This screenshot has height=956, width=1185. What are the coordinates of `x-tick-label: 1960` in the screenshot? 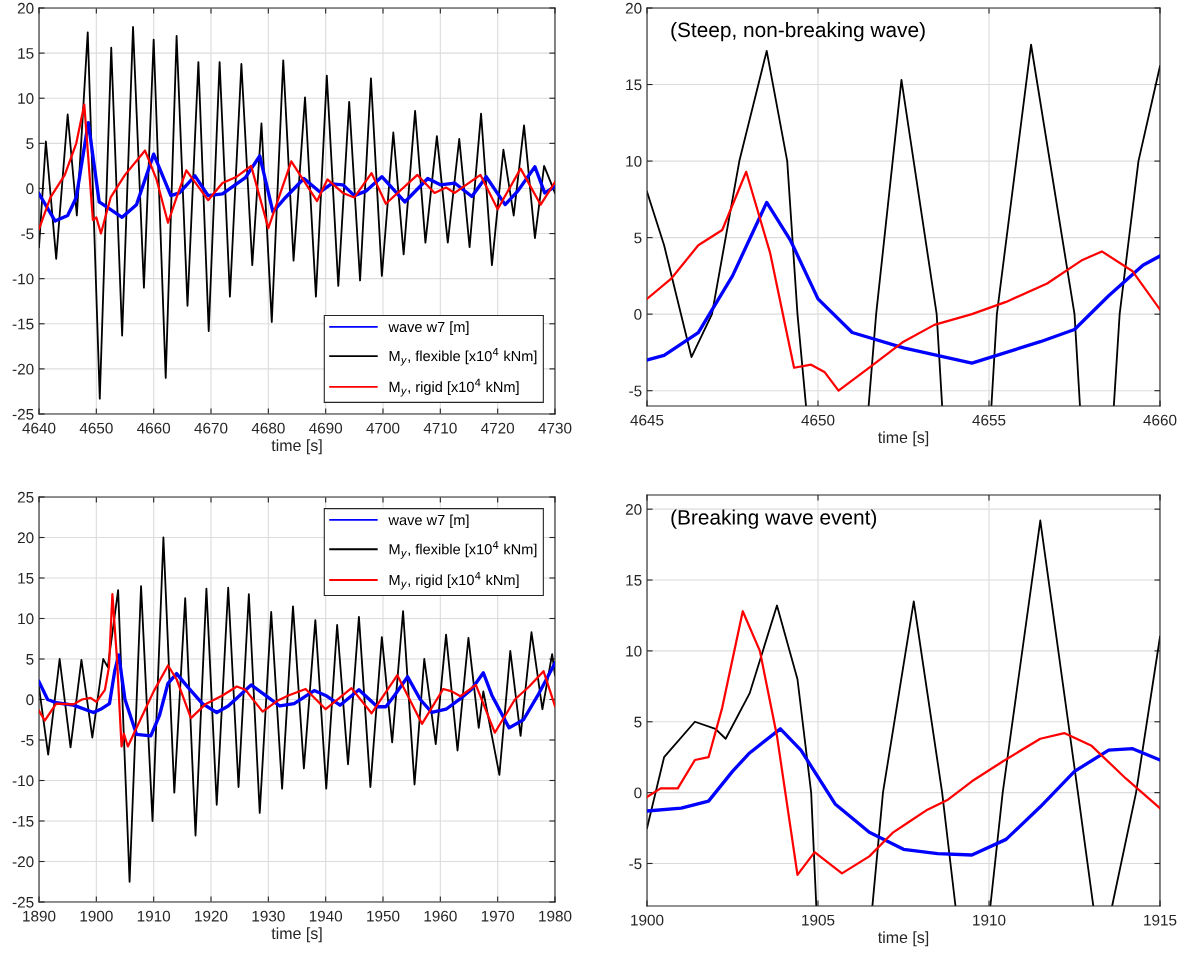 It's located at (440, 916).